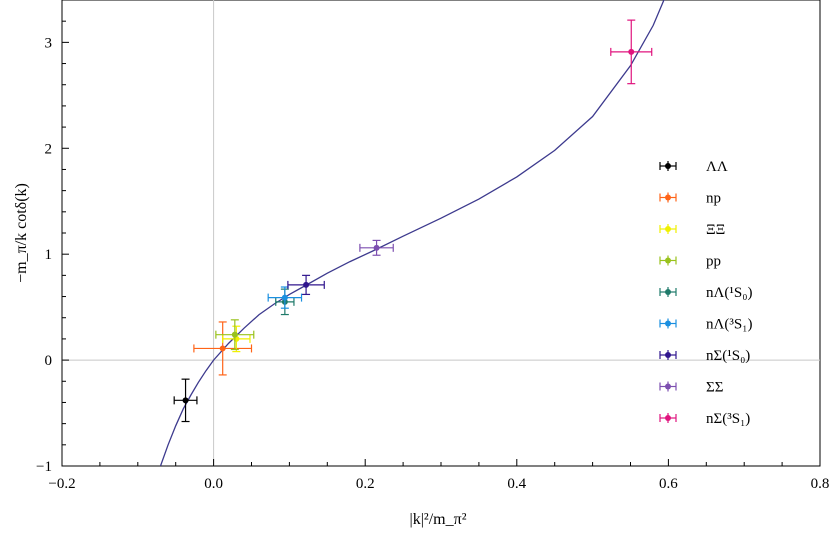  I want to click on legend-item-7: ΣΣ, so click(691, 388).